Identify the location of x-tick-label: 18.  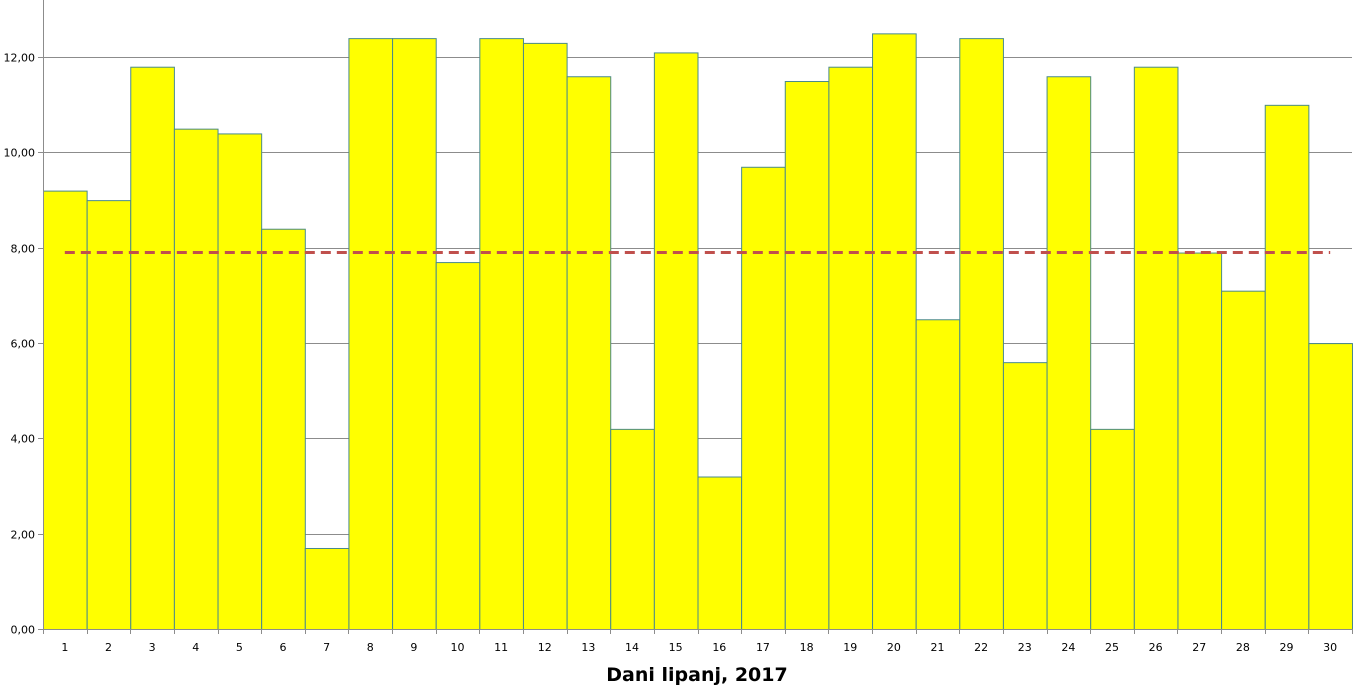
(807, 647).